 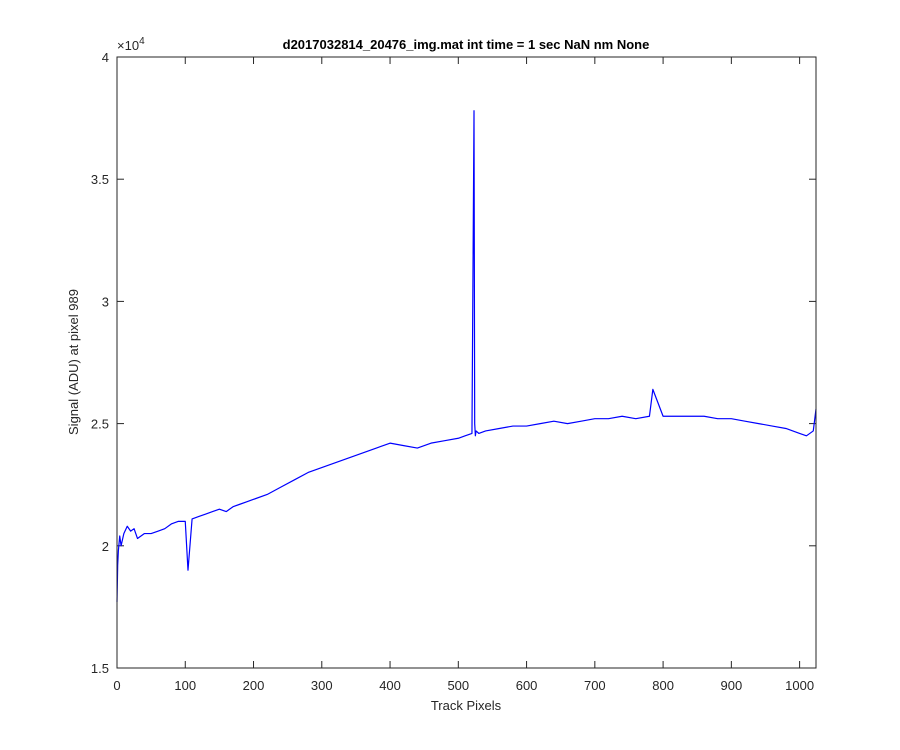 I want to click on y-exponent-label: ×10⁴, so click(x=131, y=44).